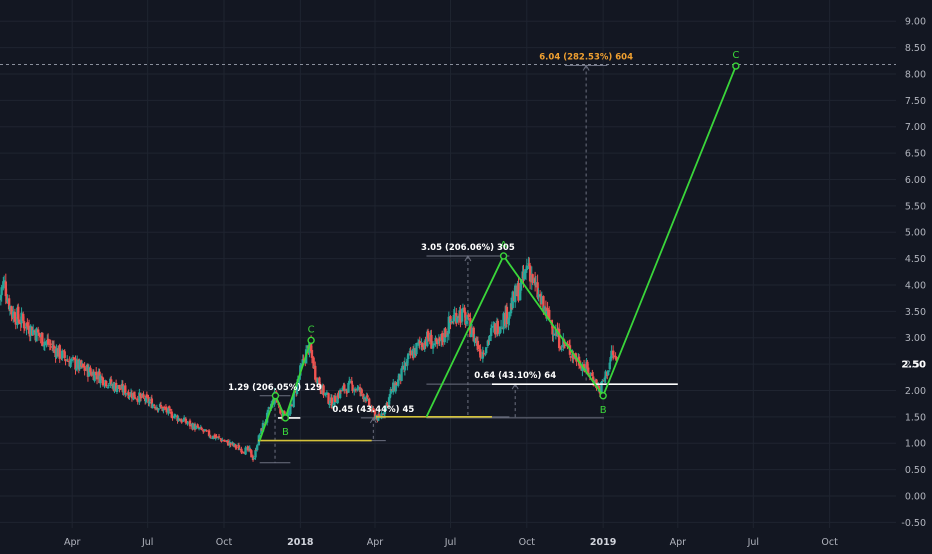  What do you see at coordinates (503, 245) in the screenshot?
I see `wave-label: A` at bounding box center [503, 245].